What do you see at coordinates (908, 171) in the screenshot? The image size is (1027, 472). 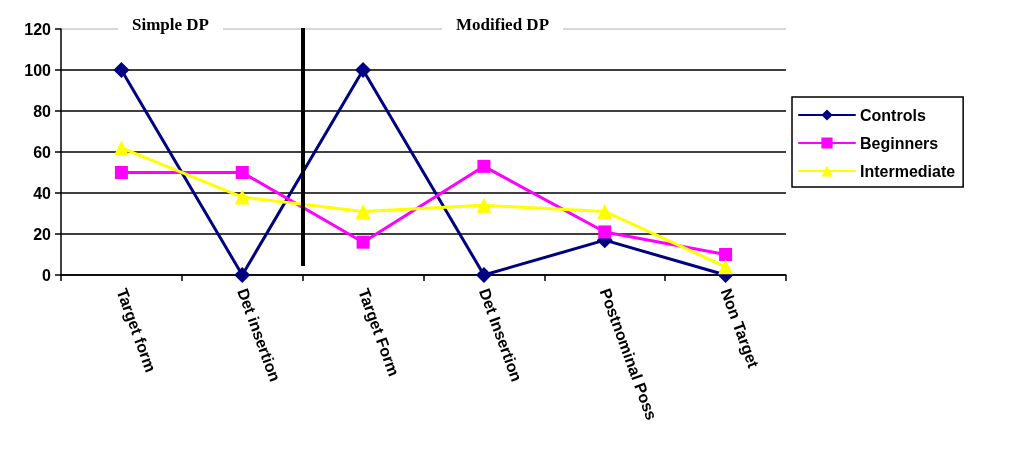 I see `legend-label: Intermediate` at bounding box center [908, 171].